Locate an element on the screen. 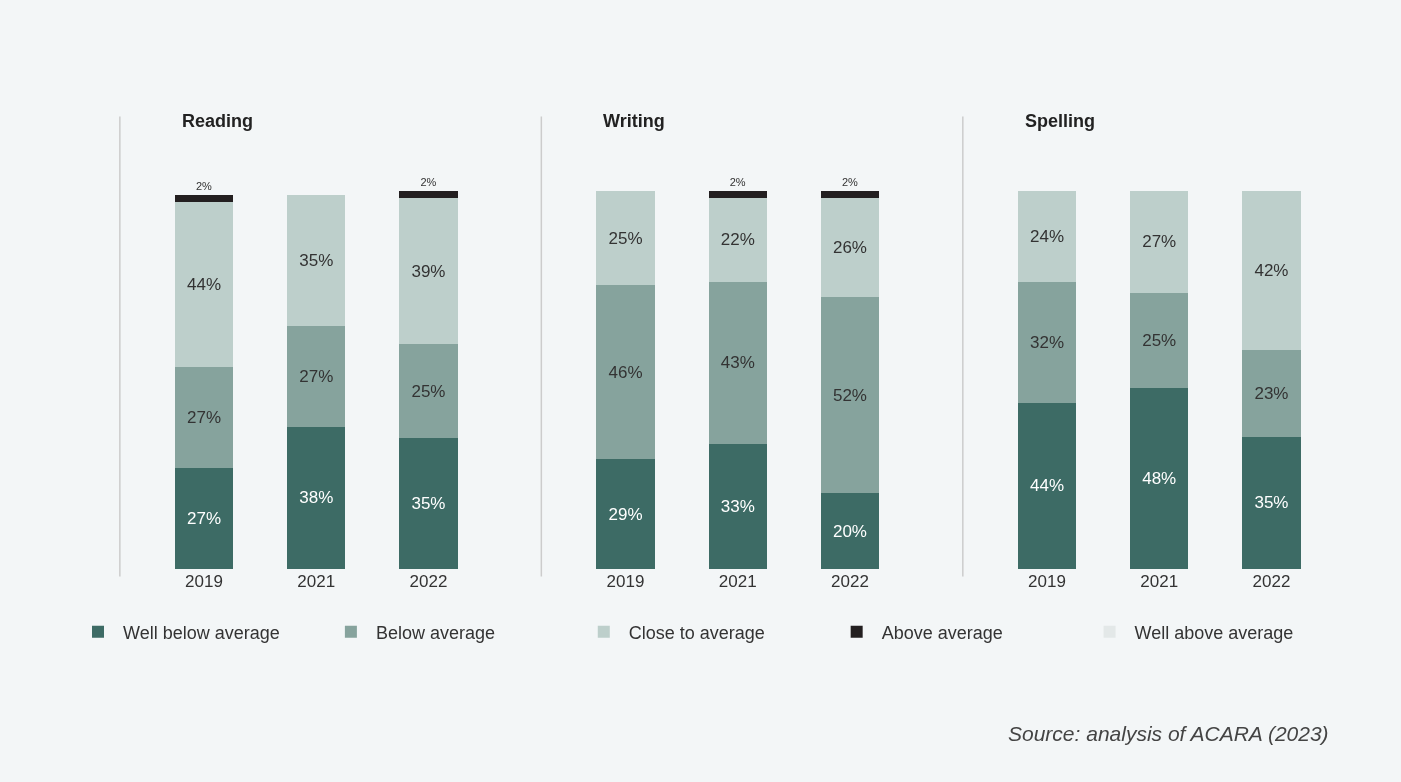 The height and width of the screenshot is (782, 1401). data-label: 22% is located at coordinates (737, 240).